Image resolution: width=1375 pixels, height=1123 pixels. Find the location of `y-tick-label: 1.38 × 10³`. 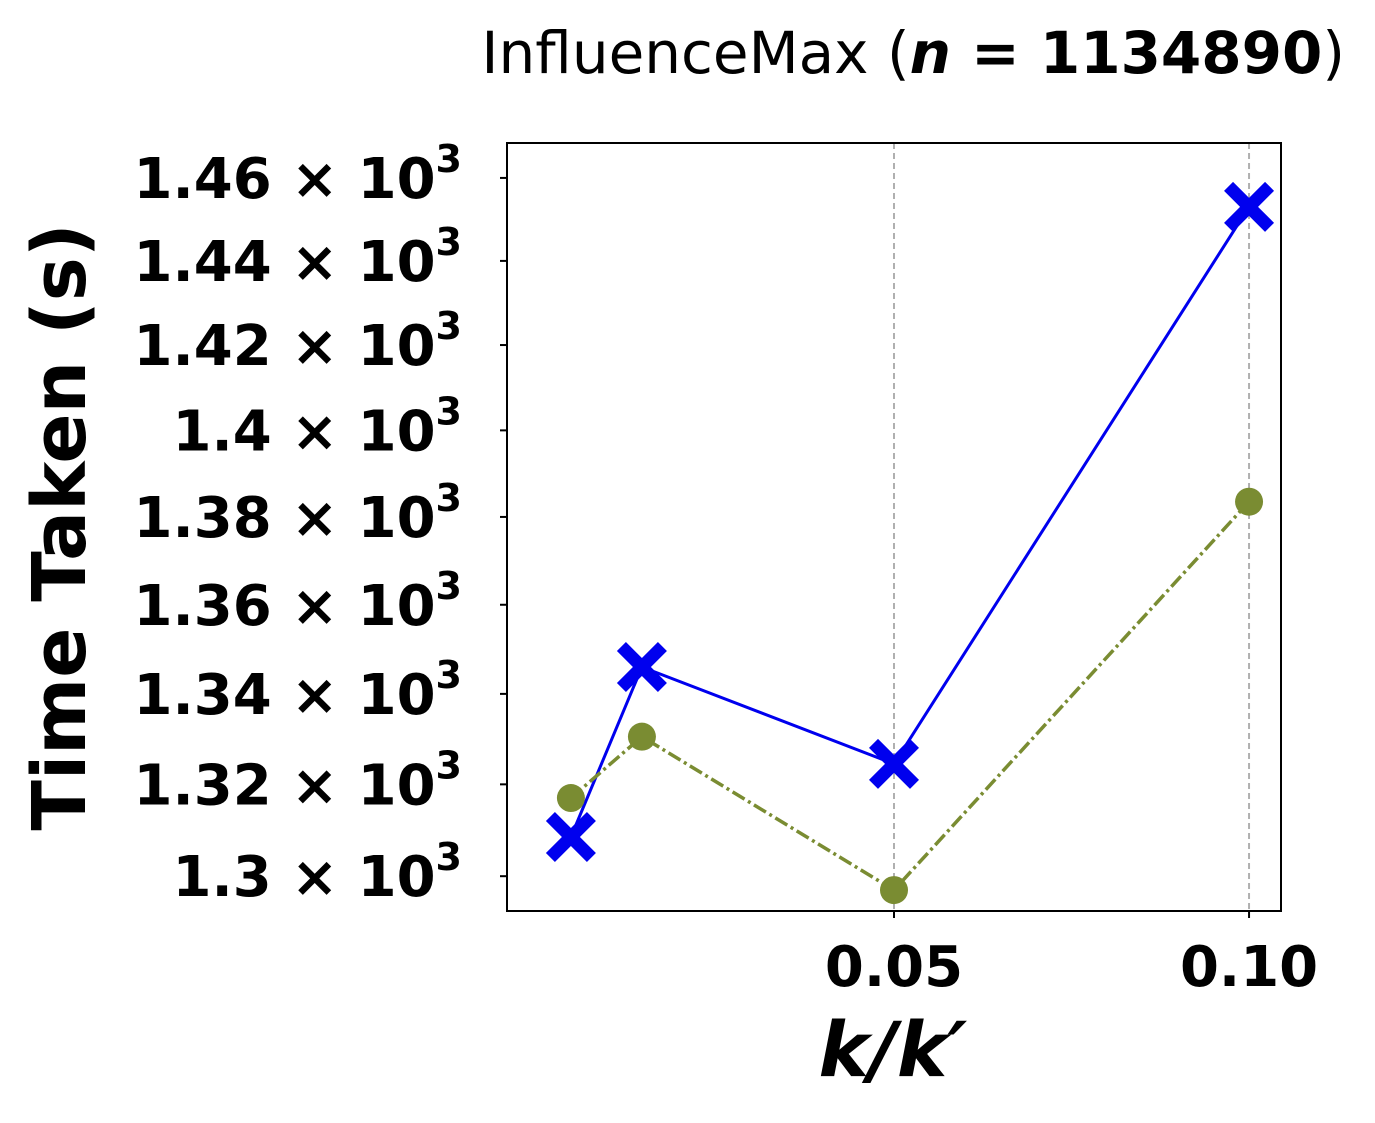

y-tick-label: 1.38 × 10³ is located at coordinates (298, 513).